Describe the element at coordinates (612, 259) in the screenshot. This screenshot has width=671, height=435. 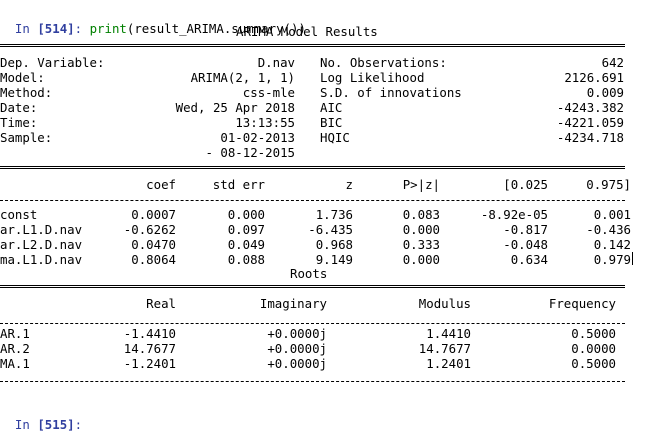
I see `row-value: 0.979` at that location.